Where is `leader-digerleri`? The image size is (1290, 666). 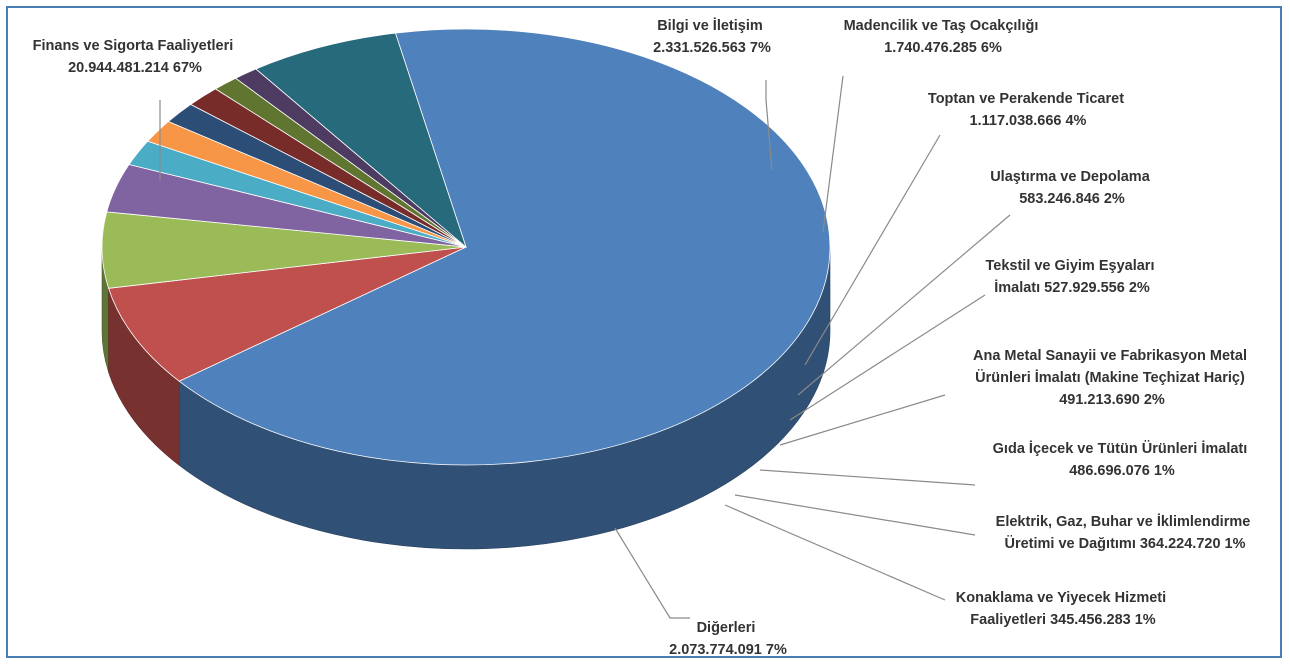 leader-digerleri is located at coordinates (652, 573).